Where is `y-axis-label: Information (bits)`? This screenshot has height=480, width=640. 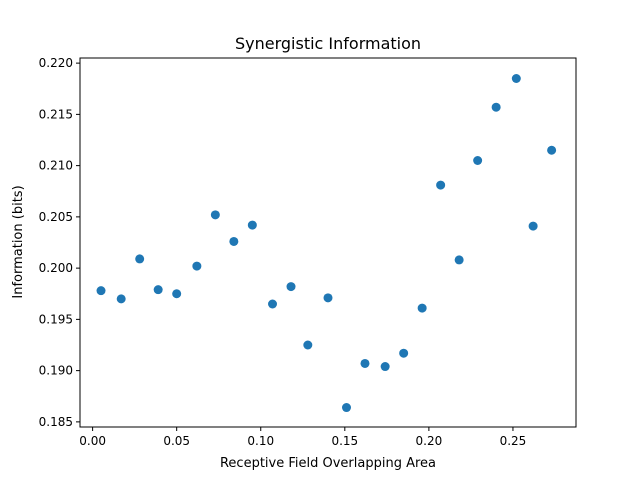
y-axis-label: Information (bits) is located at coordinates (18, 241).